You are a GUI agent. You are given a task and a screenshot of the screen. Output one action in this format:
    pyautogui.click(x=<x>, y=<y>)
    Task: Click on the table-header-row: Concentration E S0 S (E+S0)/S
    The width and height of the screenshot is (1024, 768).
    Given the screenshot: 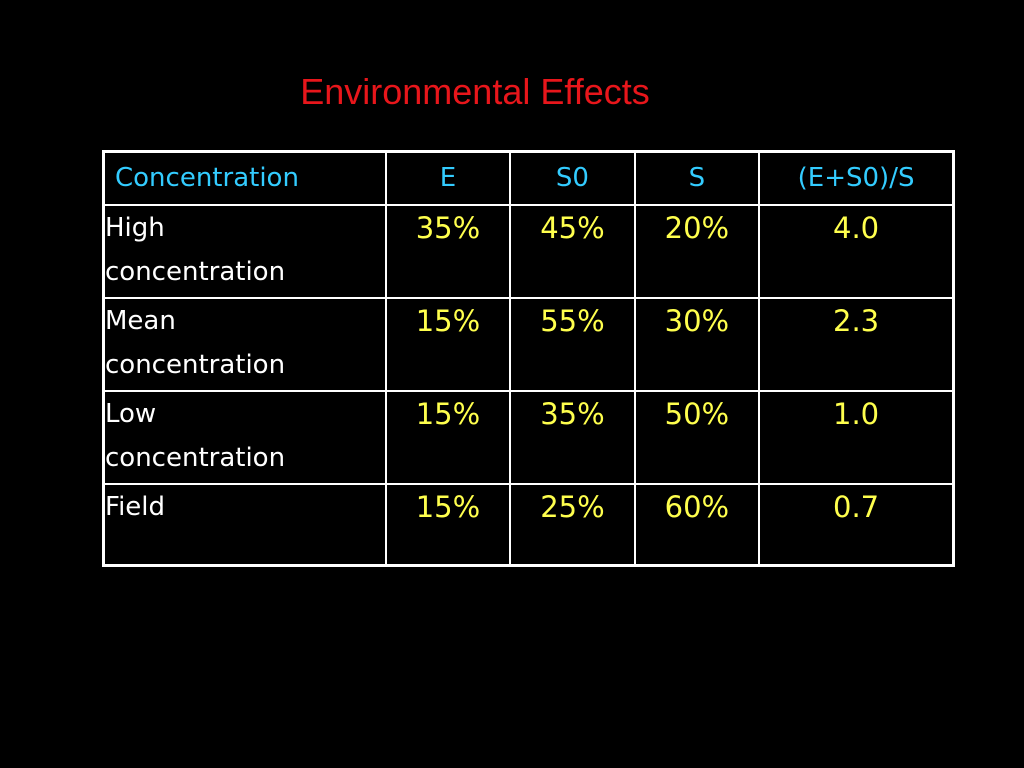 What is the action you would take?
    pyautogui.click(x=528, y=178)
    